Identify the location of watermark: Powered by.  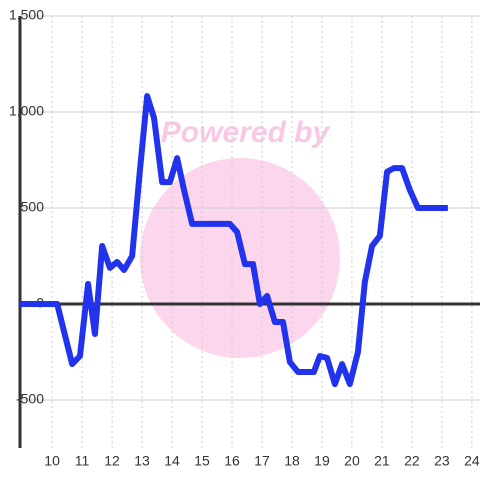
(246, 132).